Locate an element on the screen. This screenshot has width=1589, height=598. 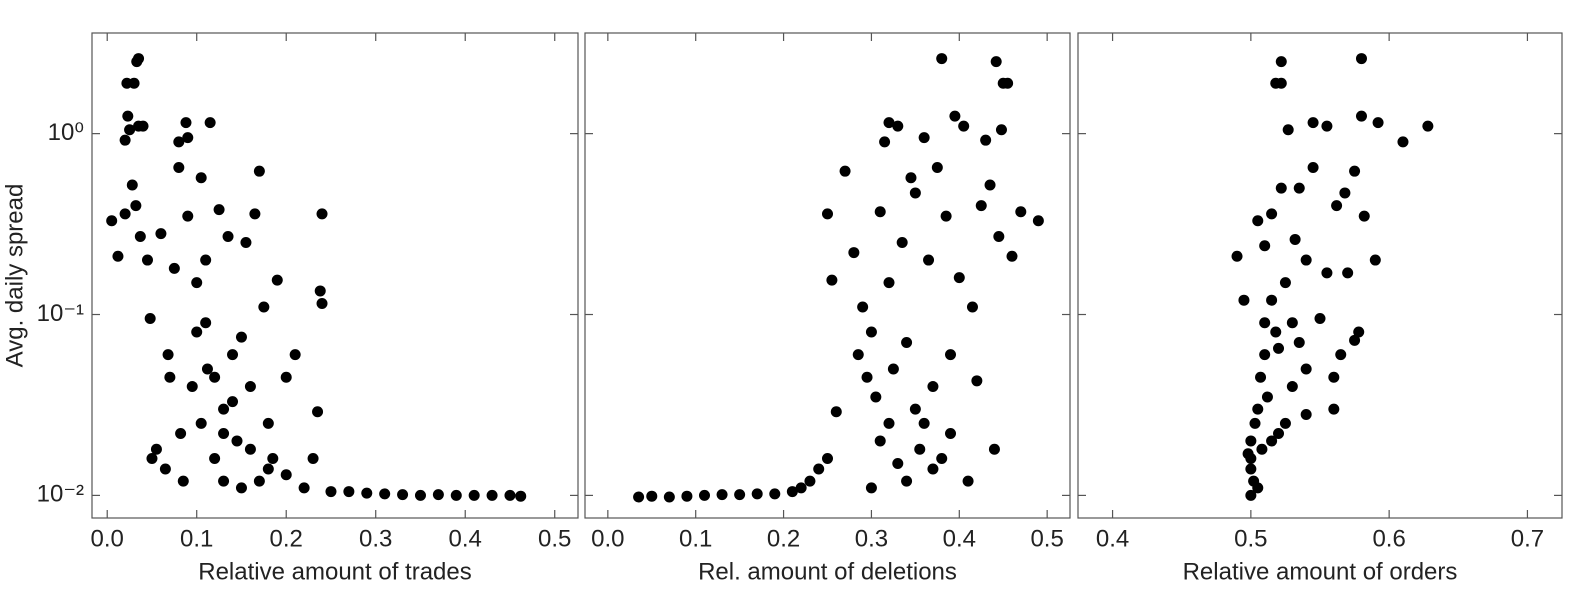
y-tick-label: 10⁻² is located at coordinates (60, 494).